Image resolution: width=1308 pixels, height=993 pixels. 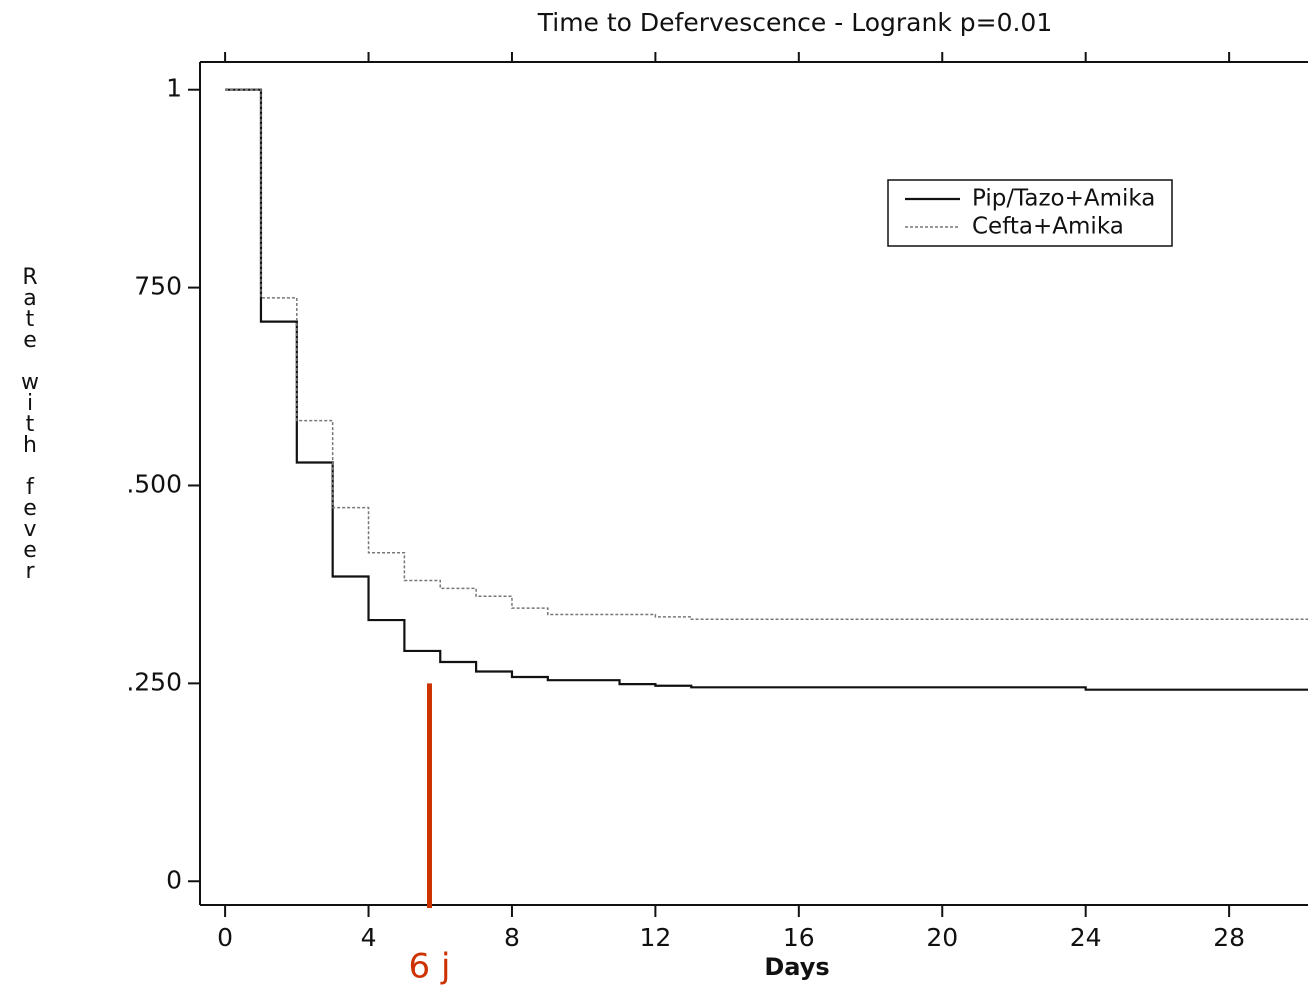 I want to click on y-tick-label: 1, so click(x=174, y=88).